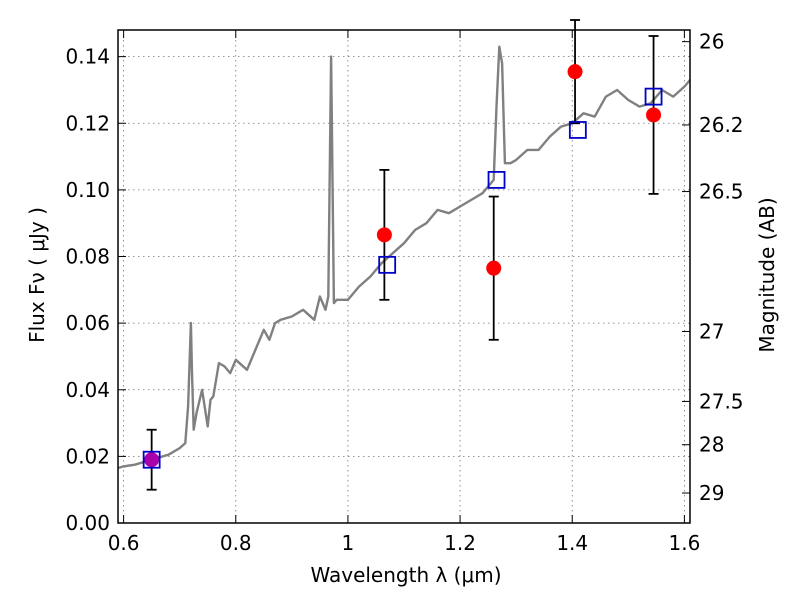 This screenshot has height=600, width=800. What do you see at coordinates (87, 390) in the screenshot?
I see `y-tick-label: 0.04` at bounding box center [87, 390].